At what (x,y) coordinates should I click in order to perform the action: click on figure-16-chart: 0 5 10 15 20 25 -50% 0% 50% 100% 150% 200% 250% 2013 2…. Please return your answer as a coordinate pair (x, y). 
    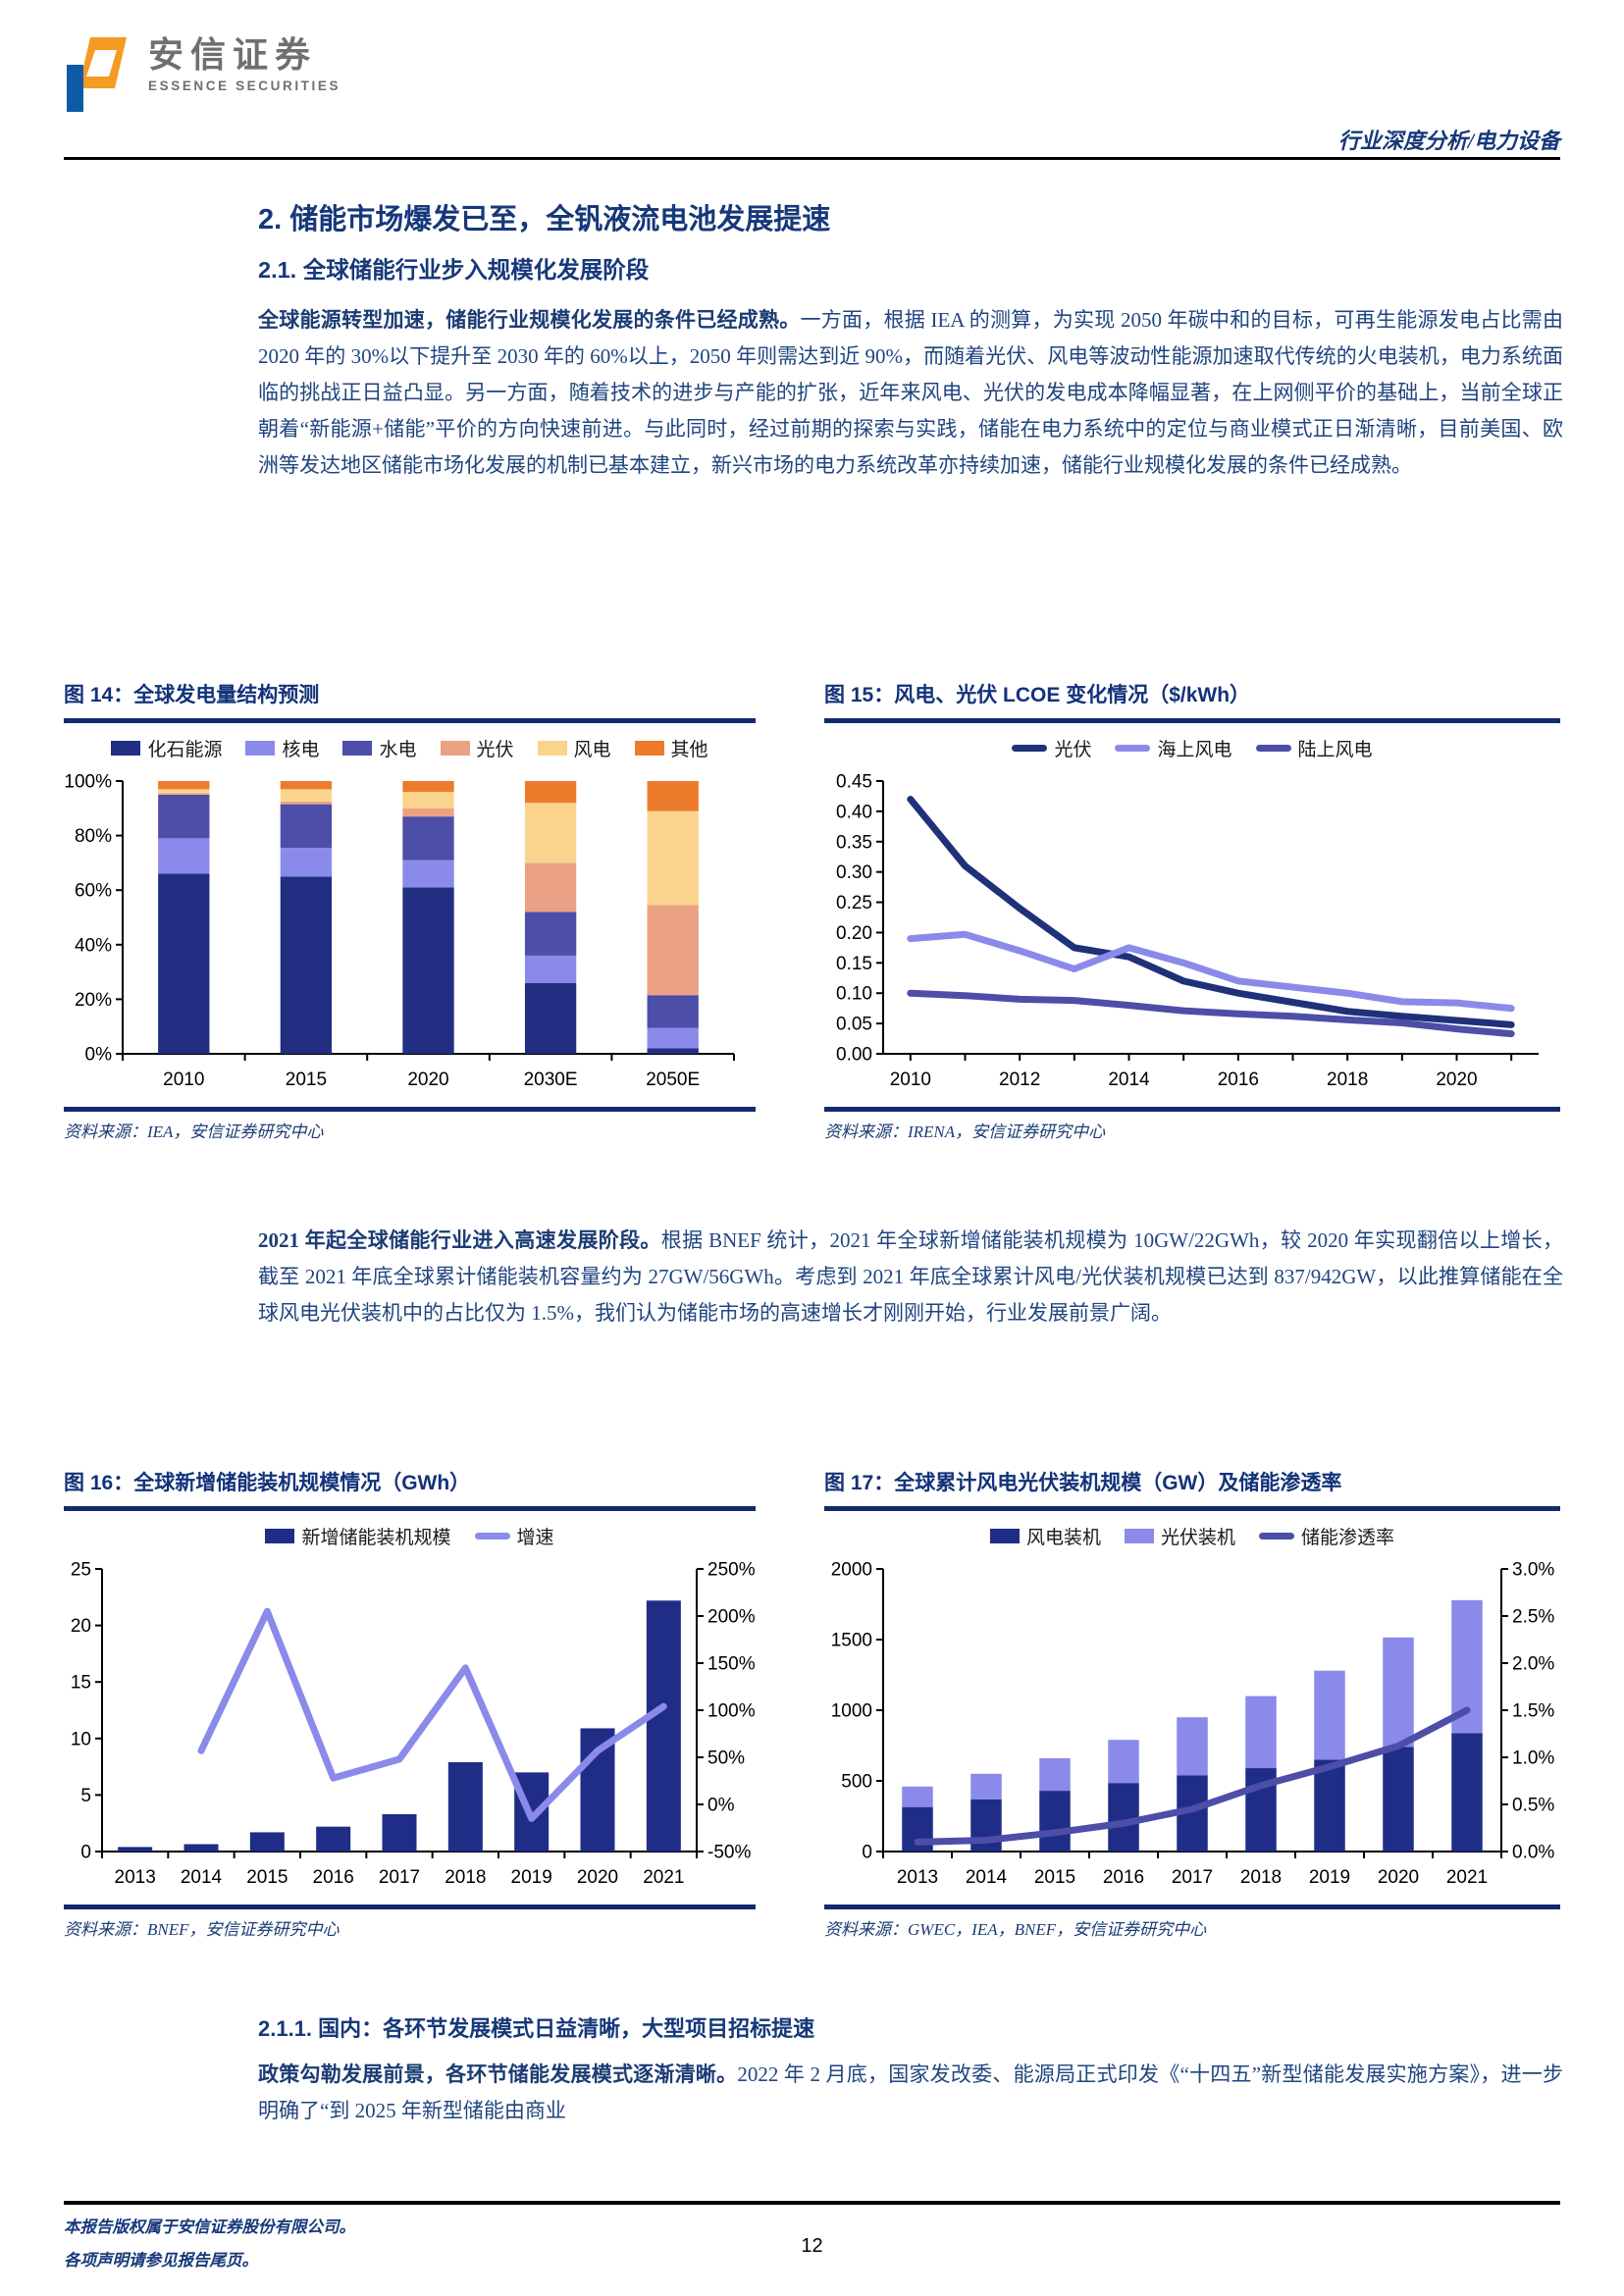
    Looking at the image, I should click on (413, 1724).